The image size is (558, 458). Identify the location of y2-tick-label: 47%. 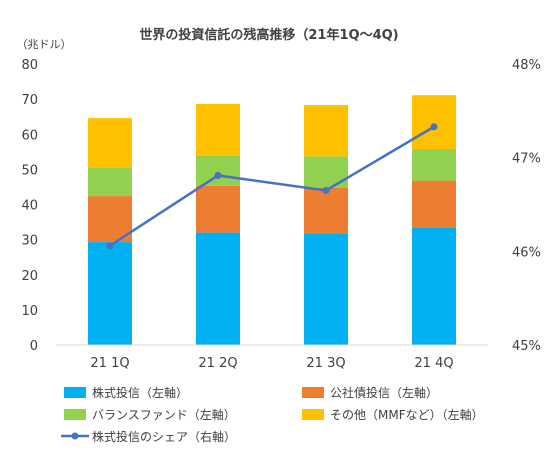
(526, 159).